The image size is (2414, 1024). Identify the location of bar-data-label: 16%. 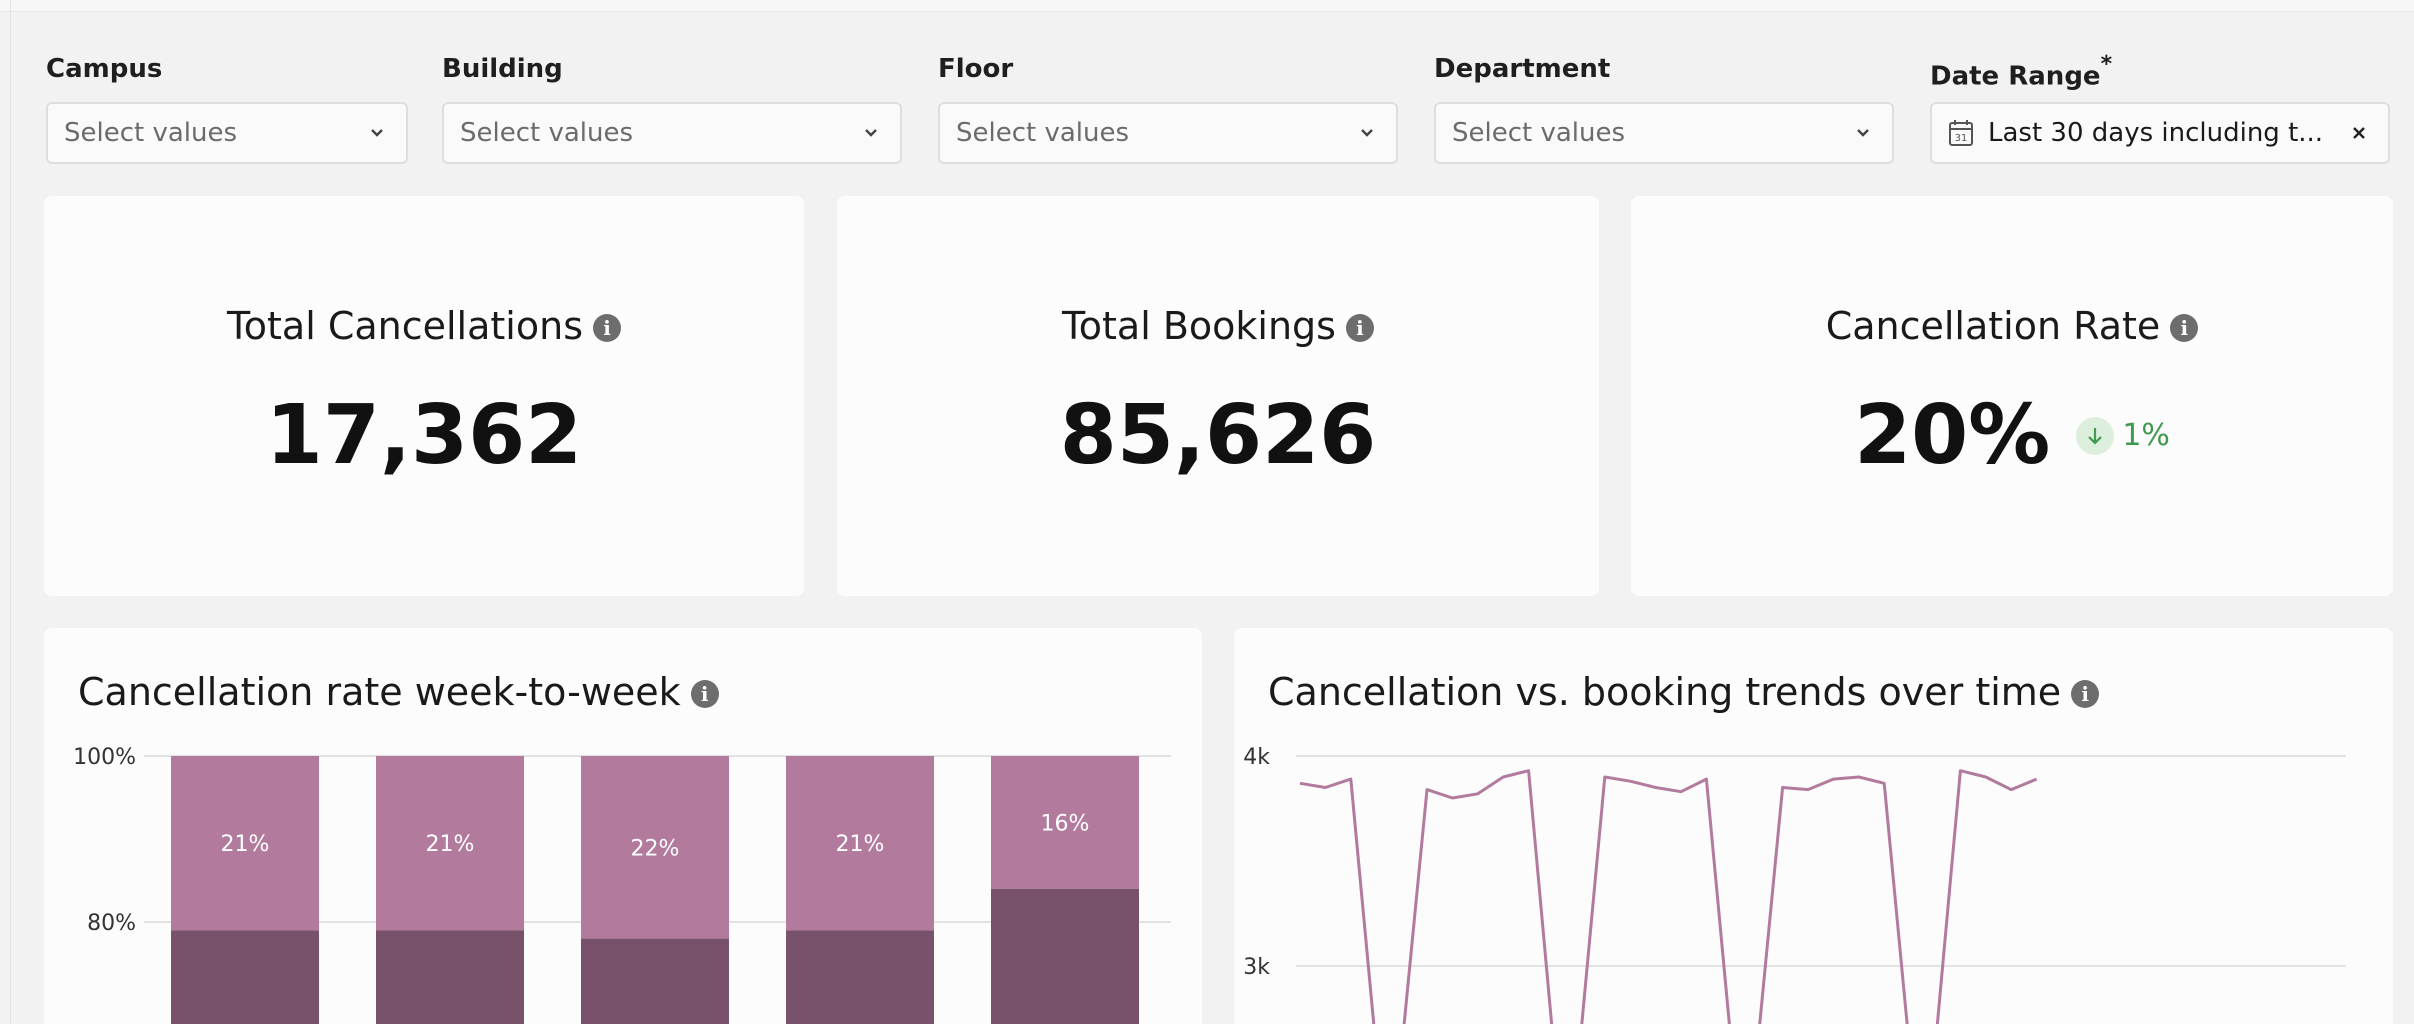
(1065, 823).